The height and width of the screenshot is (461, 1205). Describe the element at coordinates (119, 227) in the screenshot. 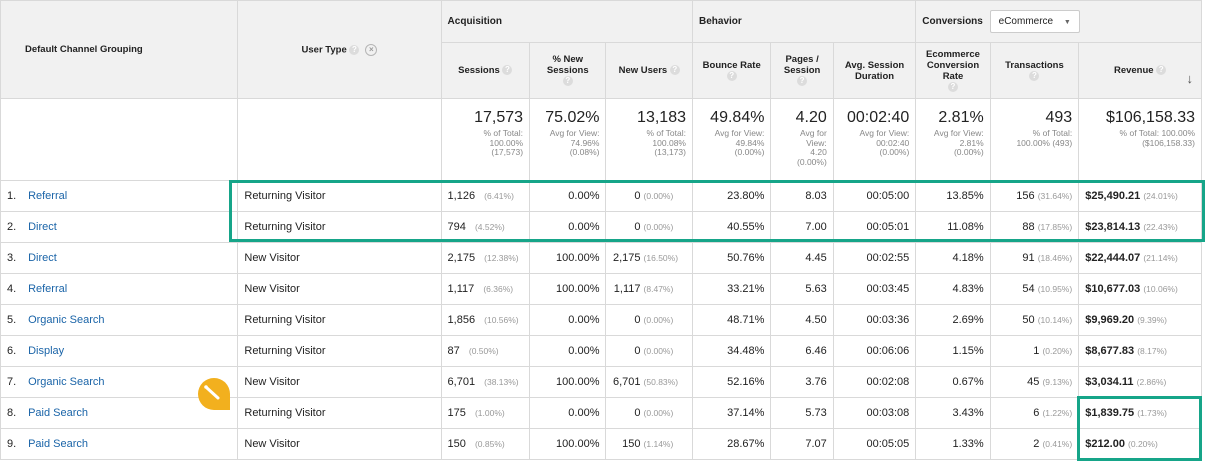

I see `channel-cell: 2. Direct` at that location.